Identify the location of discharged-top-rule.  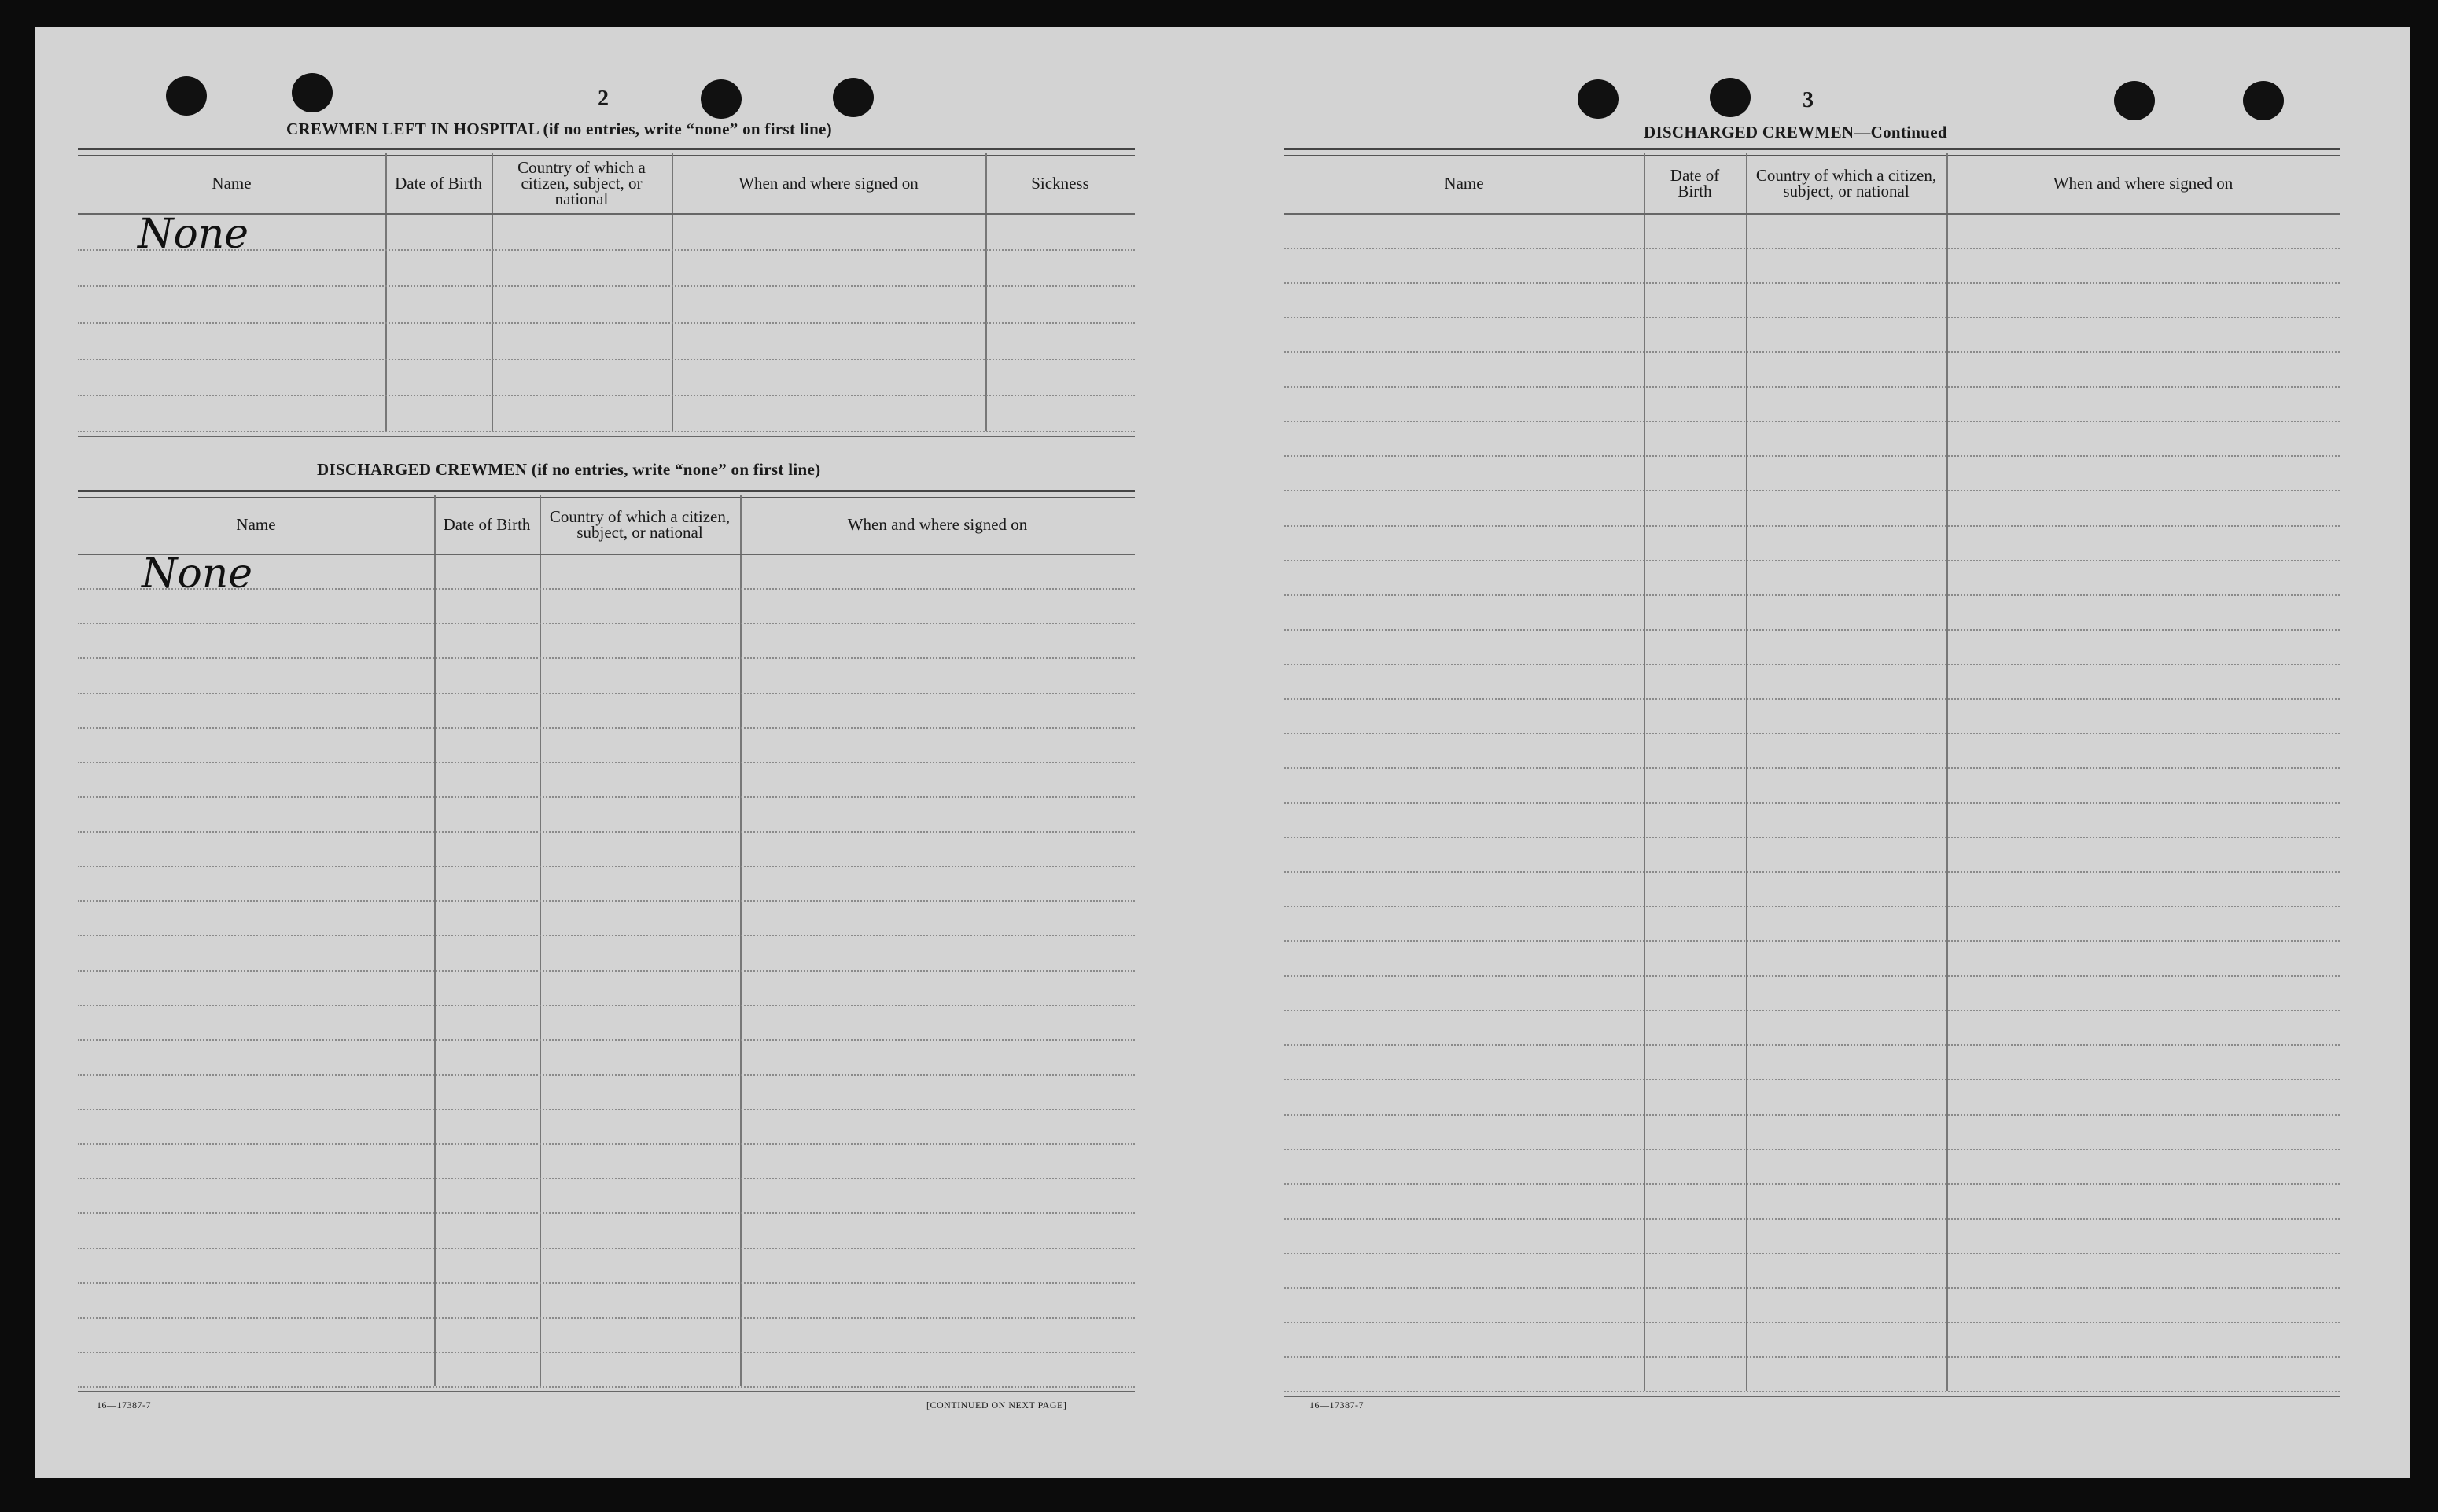
(606, 494).